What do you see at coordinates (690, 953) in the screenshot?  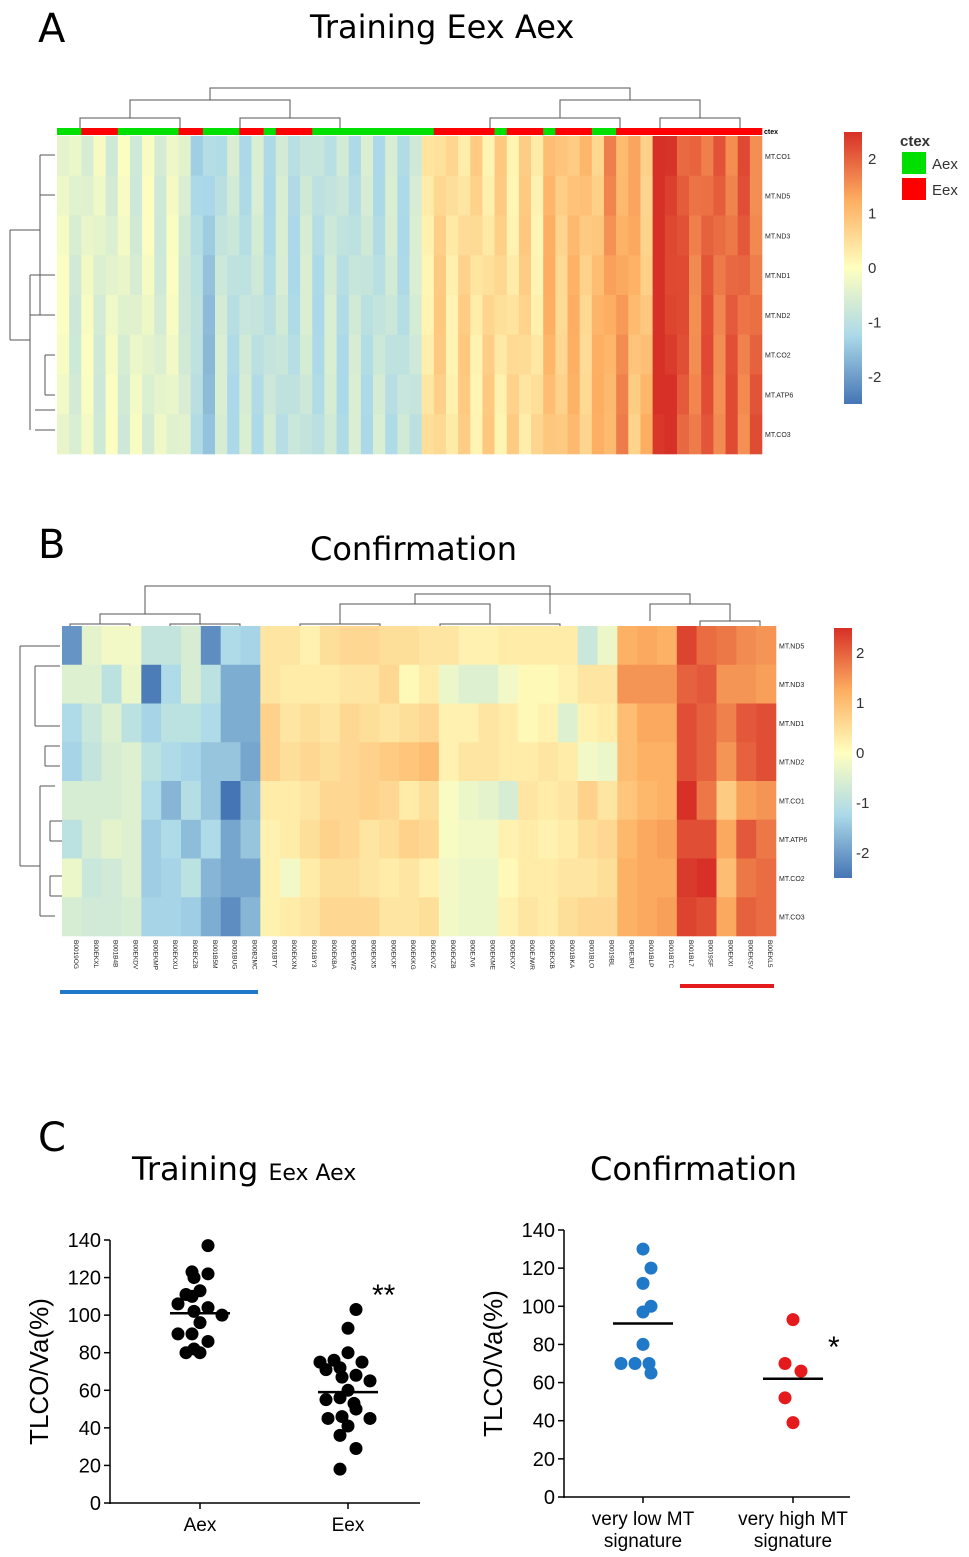 I see `column-label: B001BL7` at bounding box center [690, 953].